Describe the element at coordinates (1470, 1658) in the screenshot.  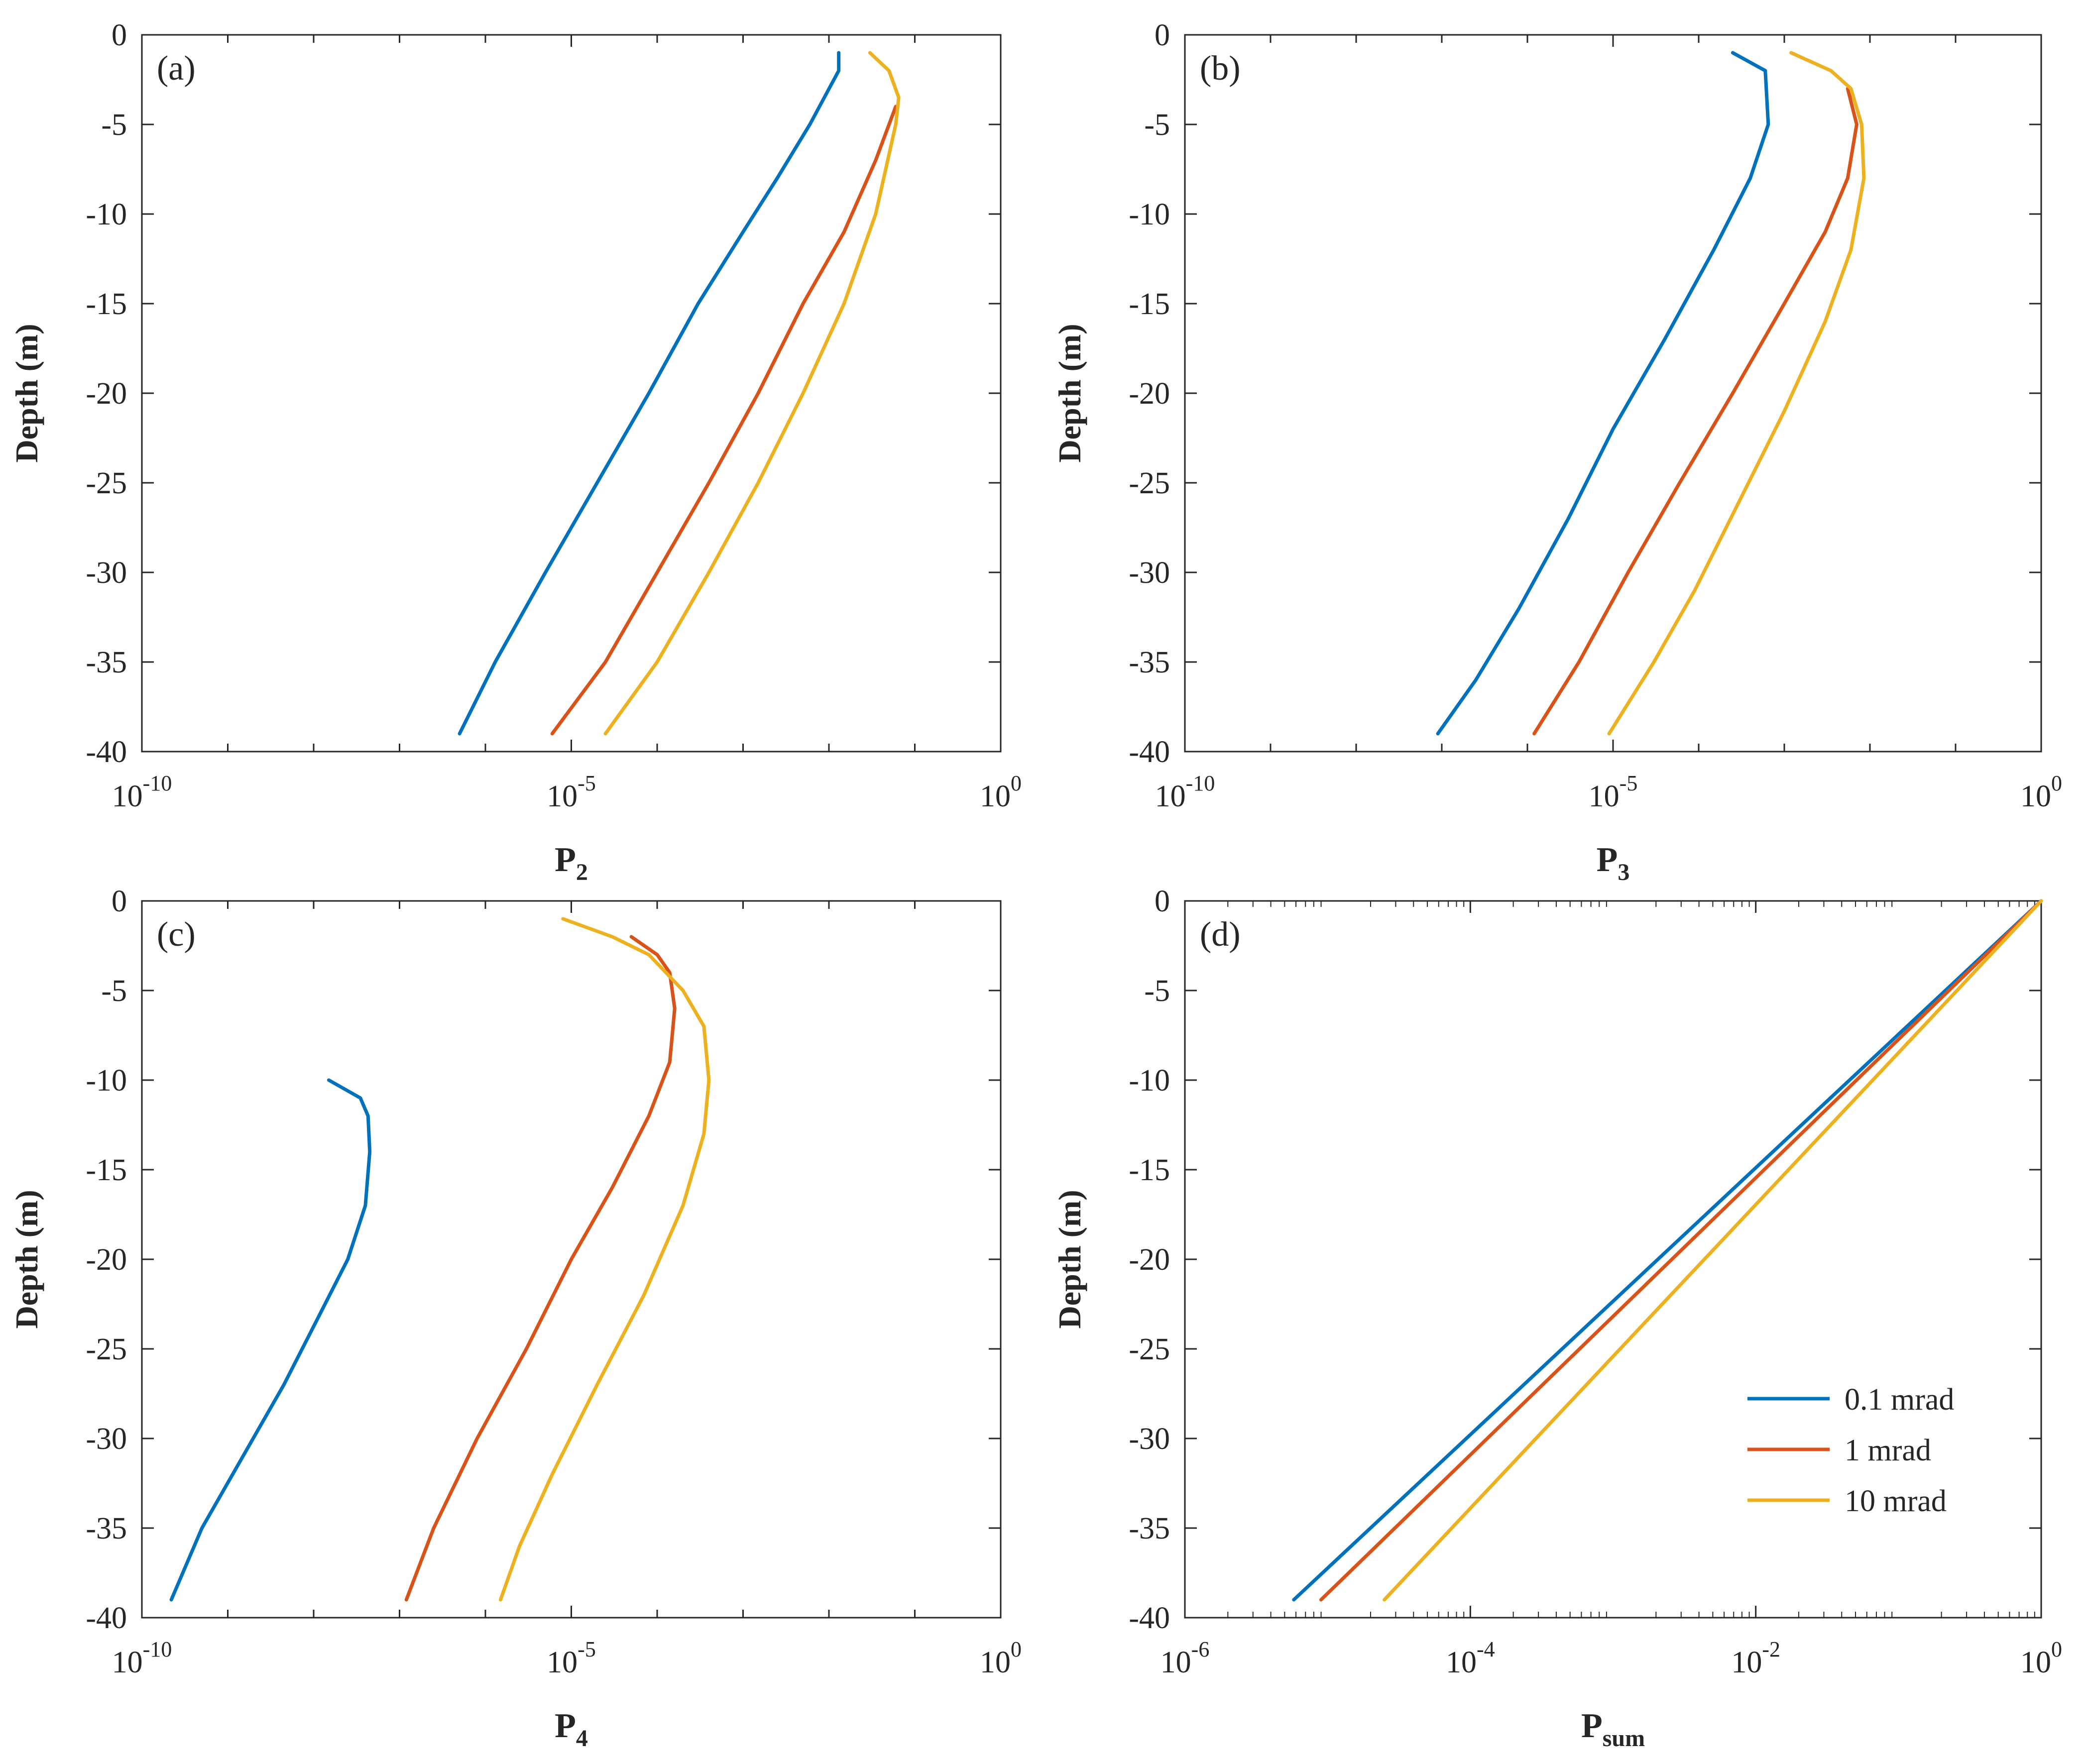
I see `x-tick-label: 10⁻⁴` at that location.